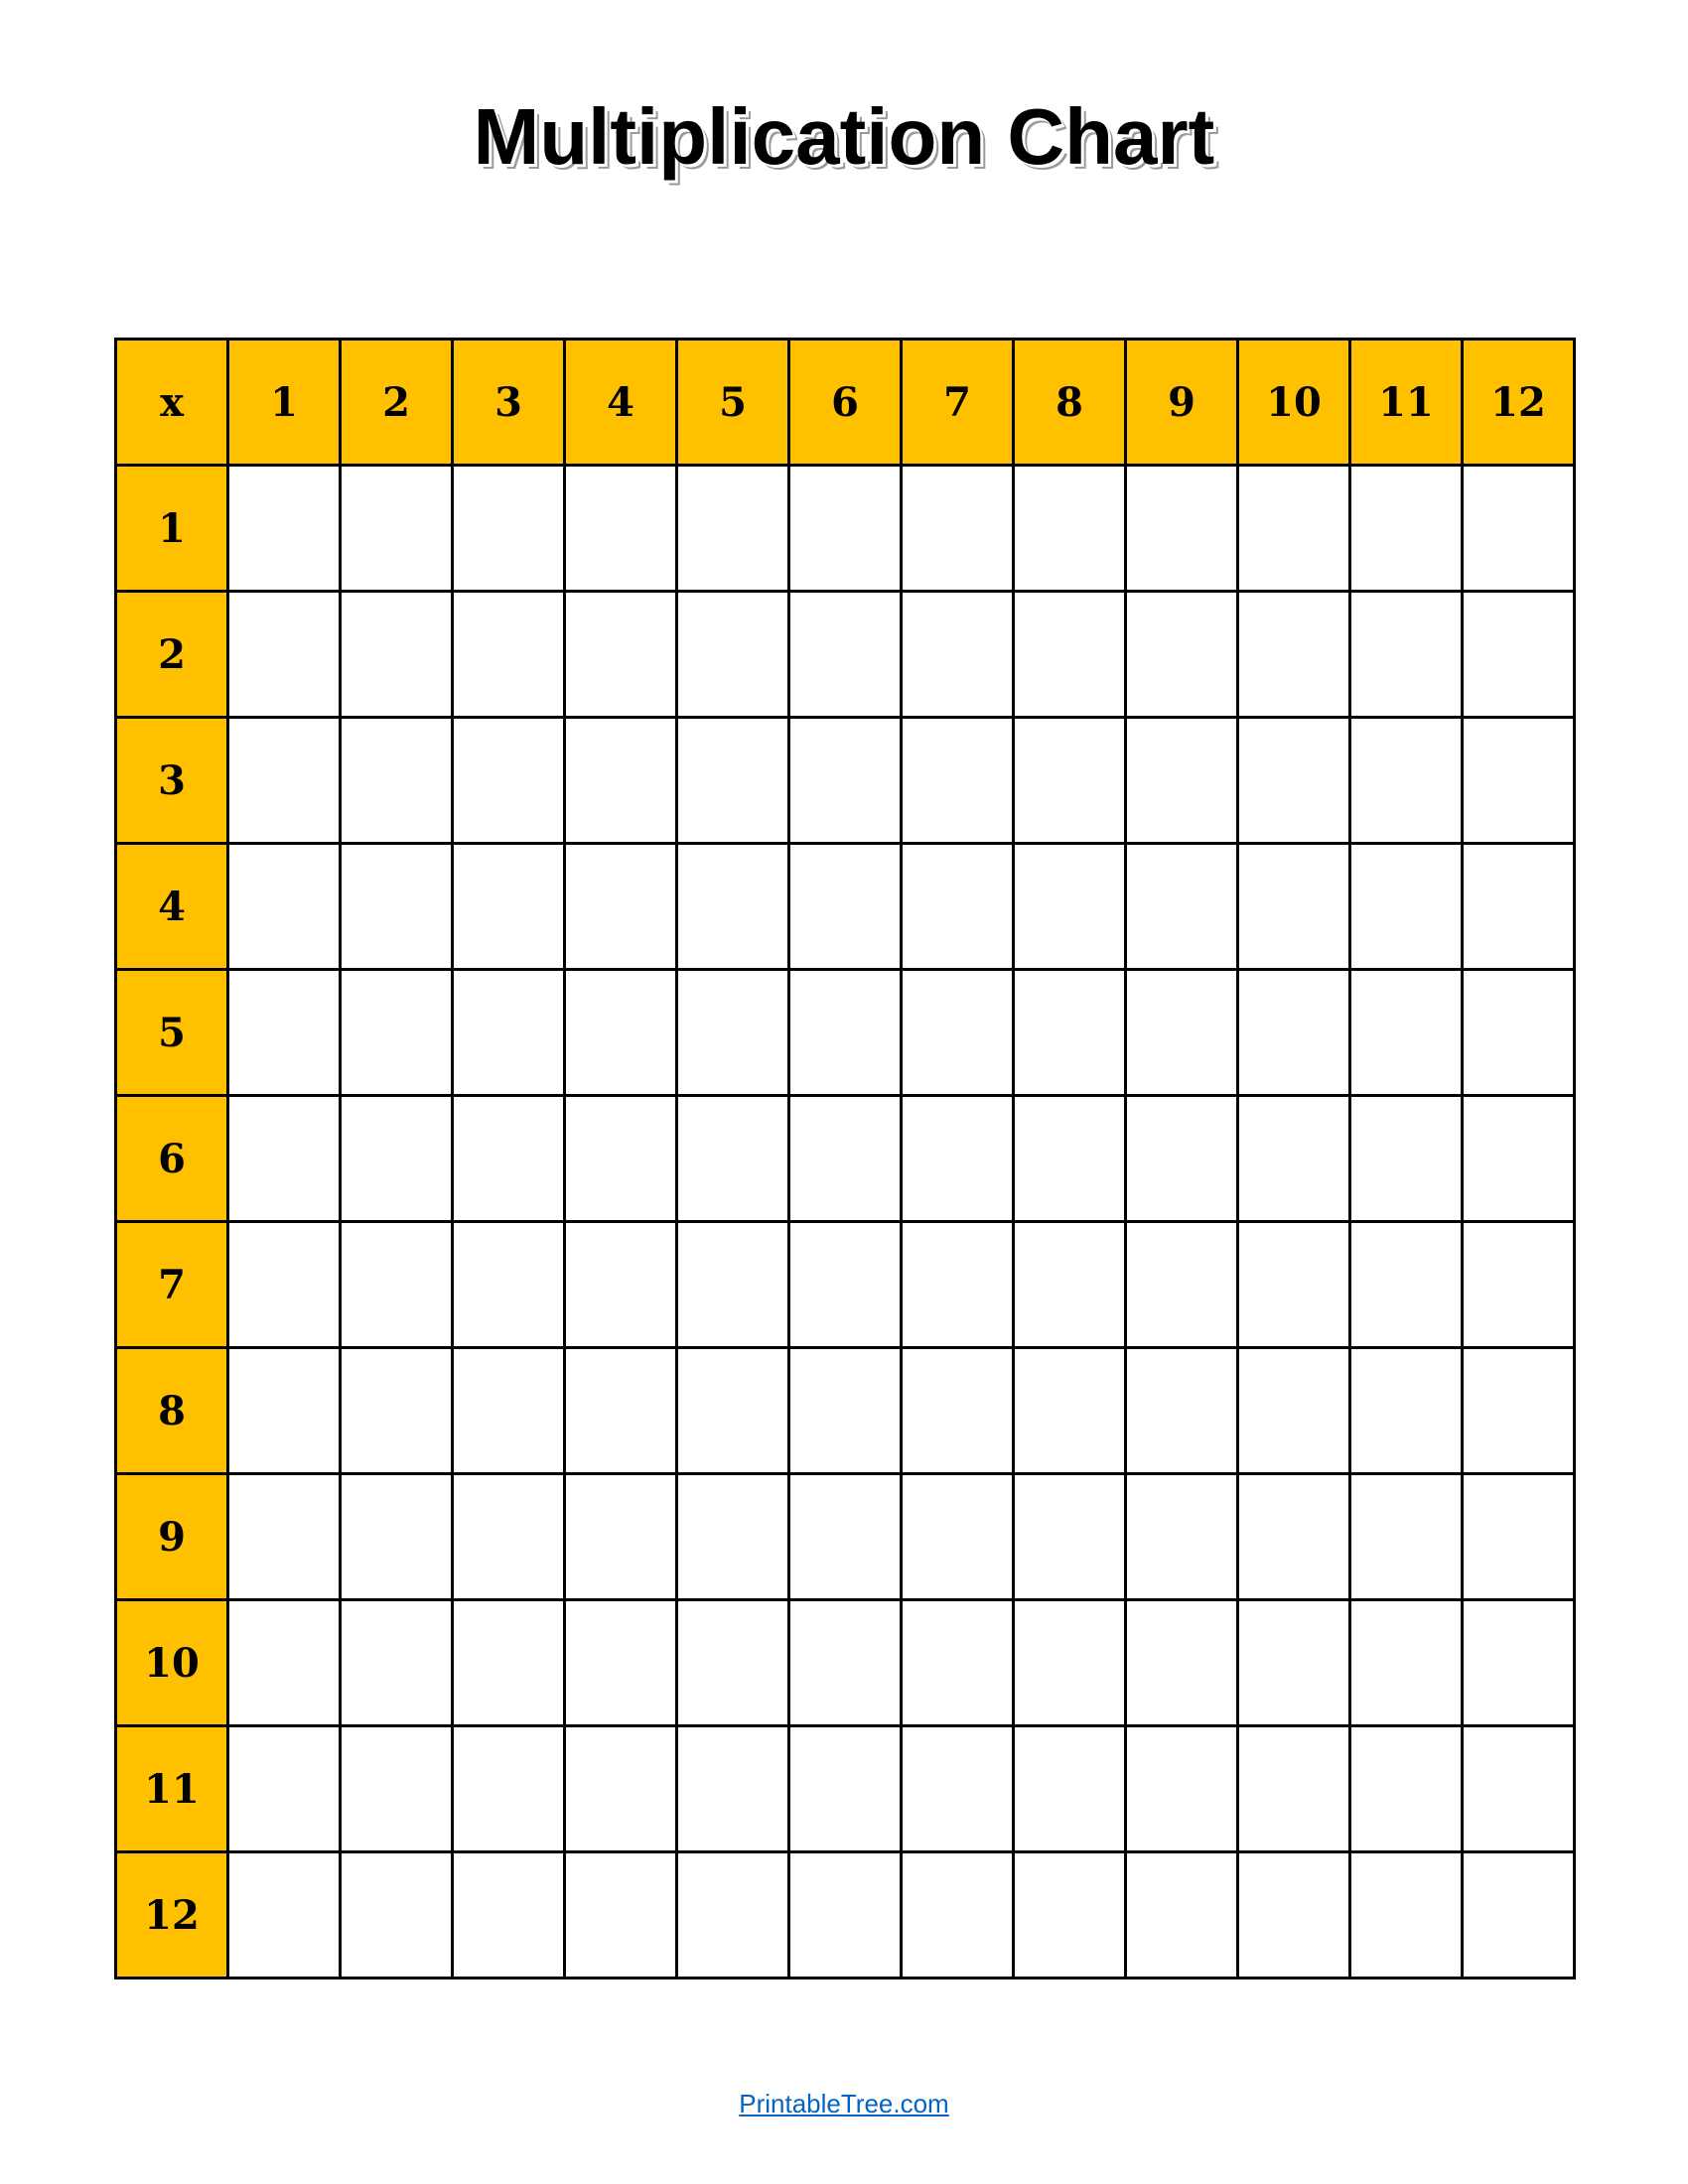 The image size is (1688, 2184). What do you see at coordinates (957, 402) in the screenshot?
I see `column-header: 7` at bounding box center [957, 402].